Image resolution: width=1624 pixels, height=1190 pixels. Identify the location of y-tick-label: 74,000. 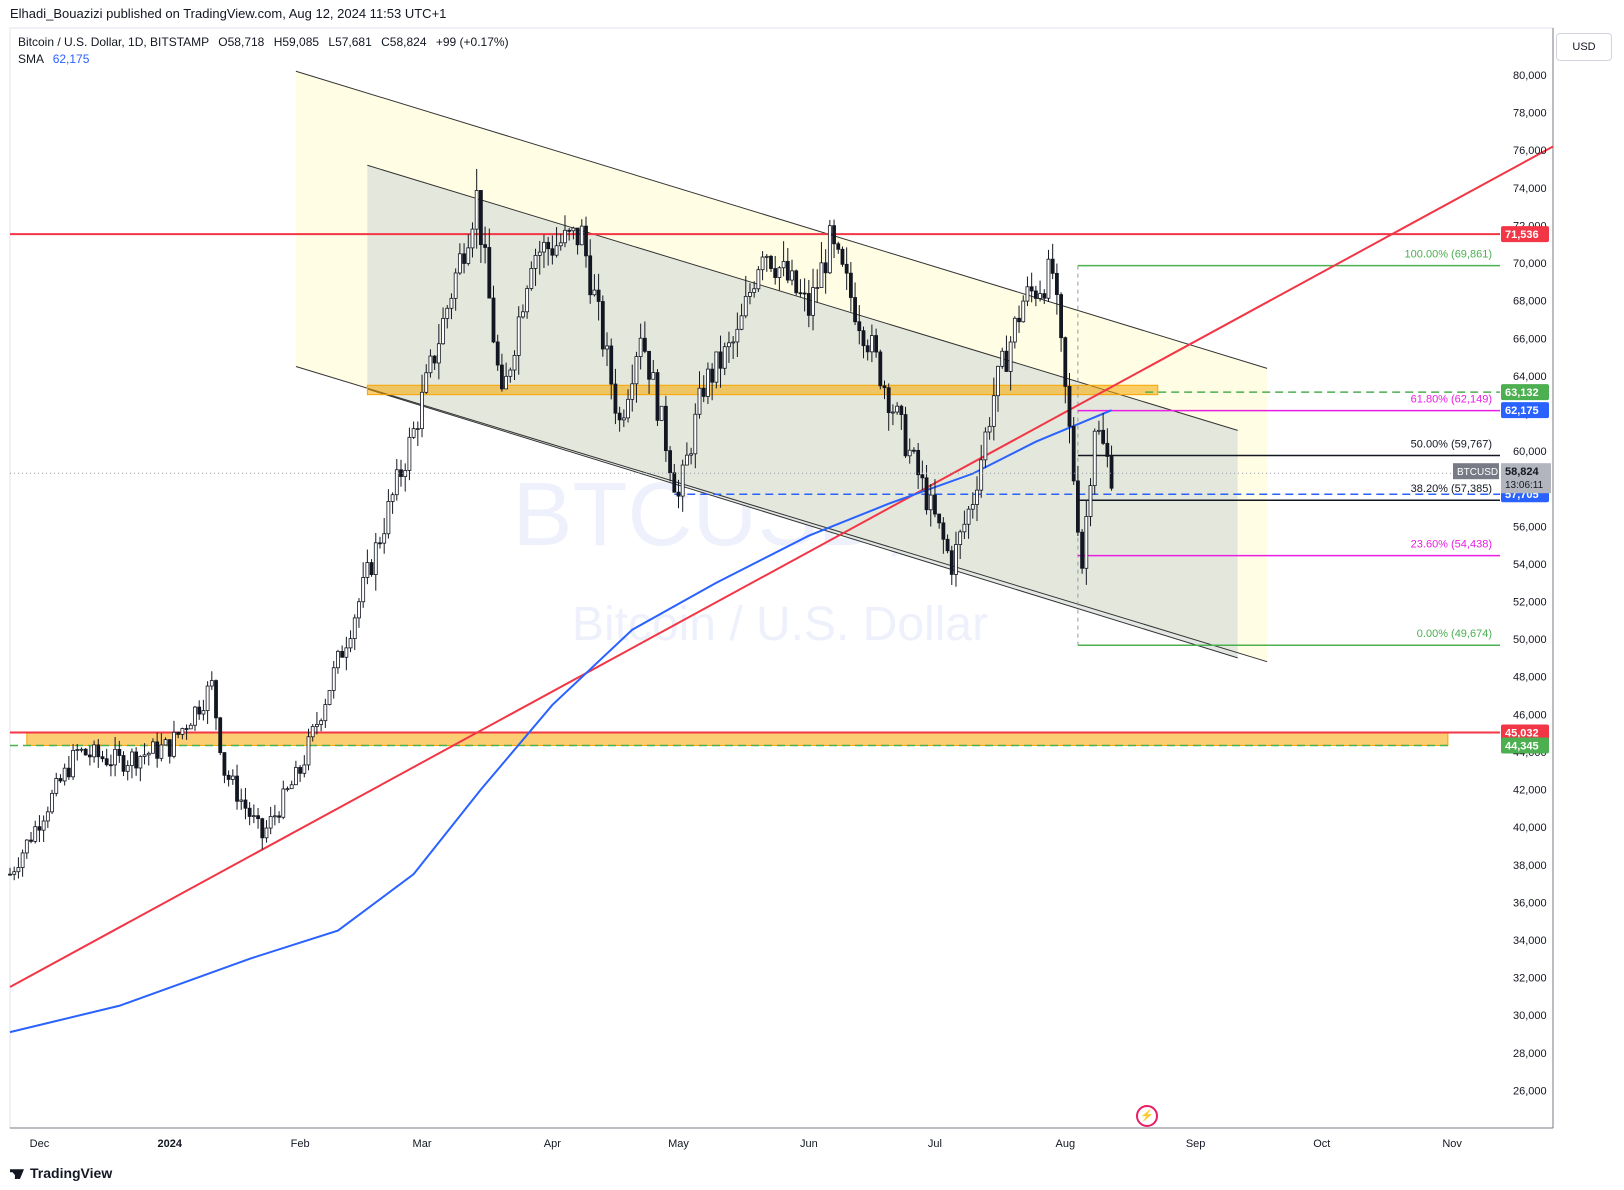
(1530, 189).